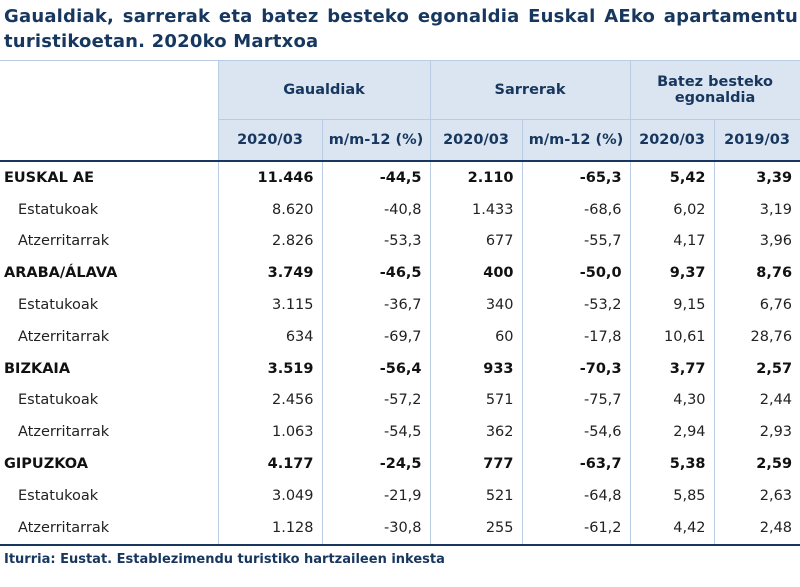  I want to click on row-label: BIZKAIA, so click(109, 368).